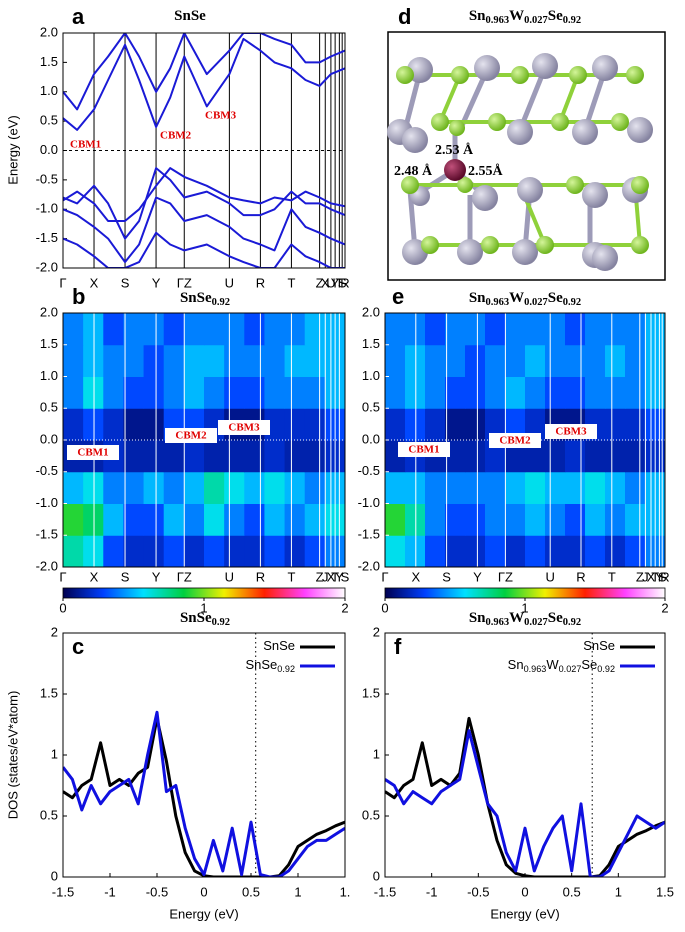 Image resolution: width=685 pixels, height=932 pixels. Describe the element at coordinates (184, 576) in the screenshot. I see `x-tick-label: ΓZ` at that location.